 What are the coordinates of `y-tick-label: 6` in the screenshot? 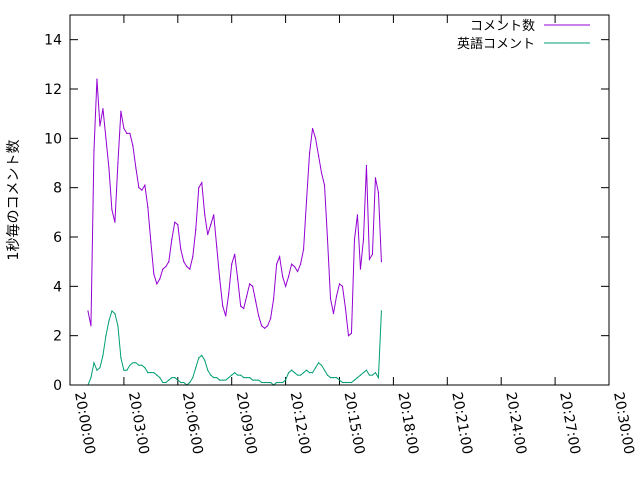 It's located at (57, 238).